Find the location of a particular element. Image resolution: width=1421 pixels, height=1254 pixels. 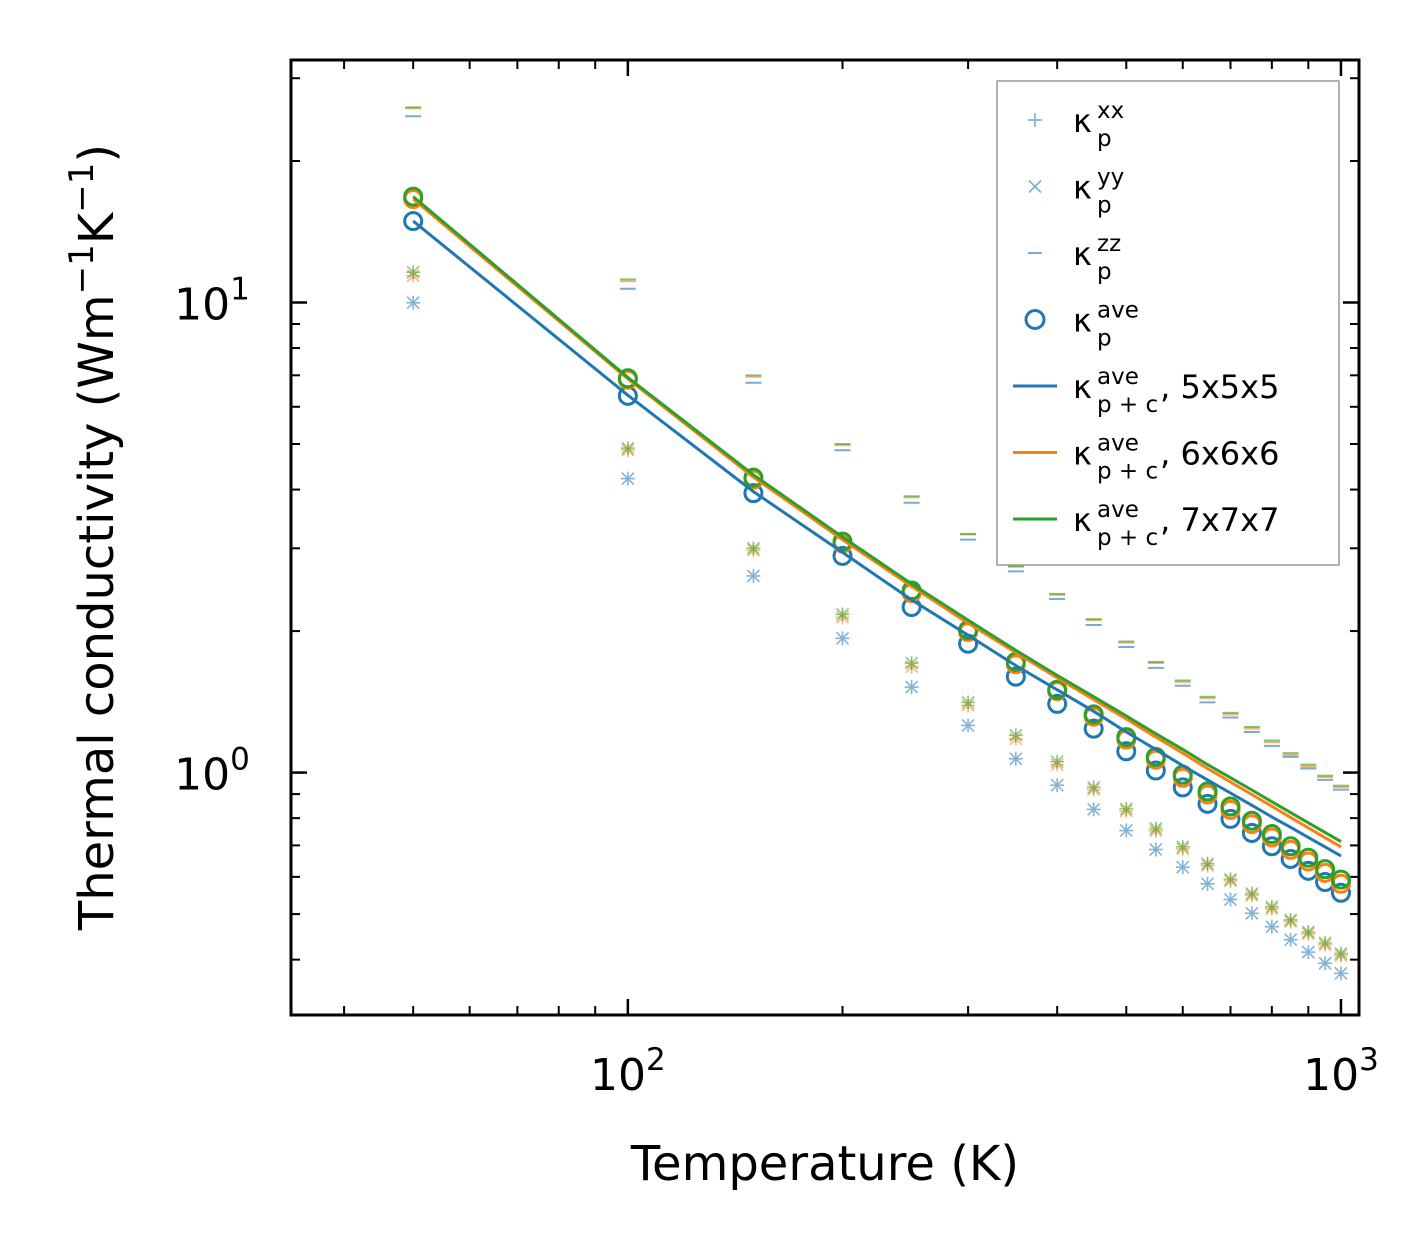

legend-entry: κ zzp is located at coordinates (1074, 258).